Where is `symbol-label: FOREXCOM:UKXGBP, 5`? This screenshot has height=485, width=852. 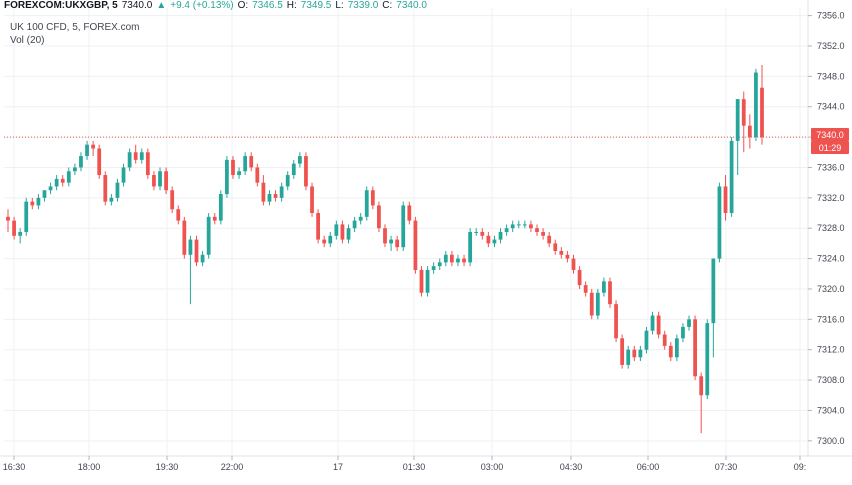
symbol-label: FOREXCOM:UKXGBP, 5 is located at coordinates (61, 5).